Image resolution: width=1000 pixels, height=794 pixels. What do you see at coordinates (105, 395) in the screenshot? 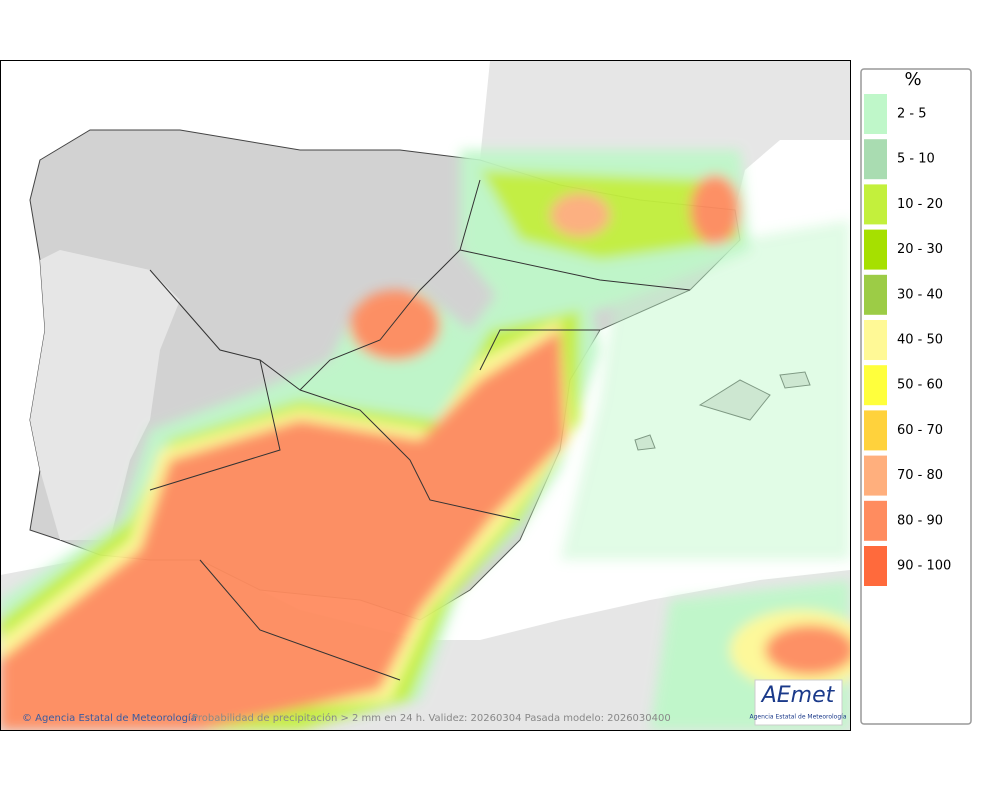
I see `portugal` at bounding box center [105, 395].